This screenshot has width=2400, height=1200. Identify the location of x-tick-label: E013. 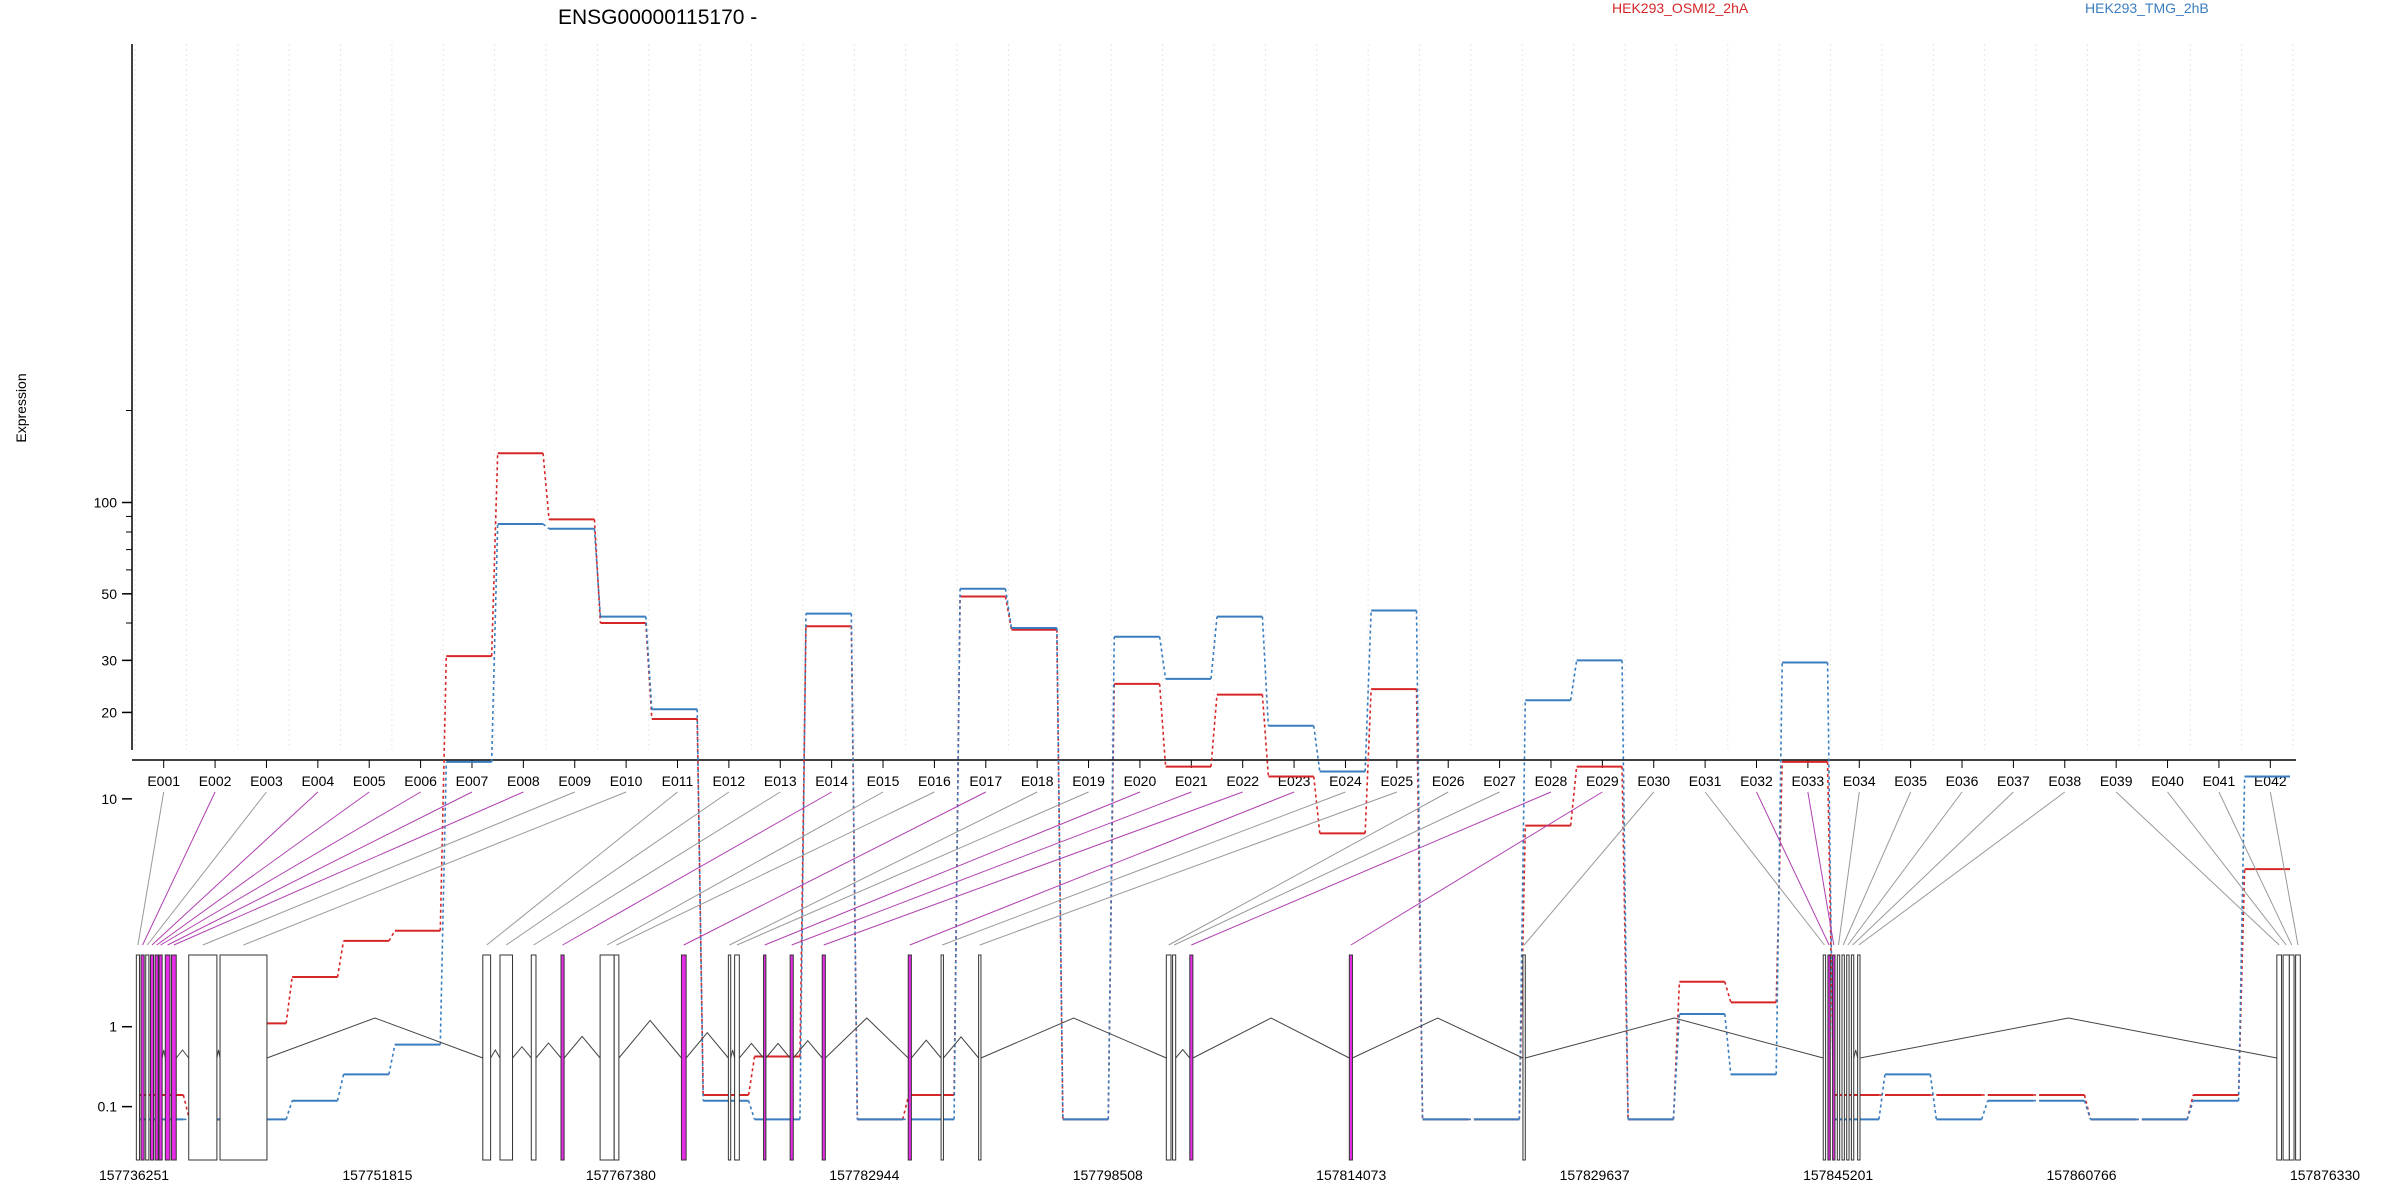
(780, 781).